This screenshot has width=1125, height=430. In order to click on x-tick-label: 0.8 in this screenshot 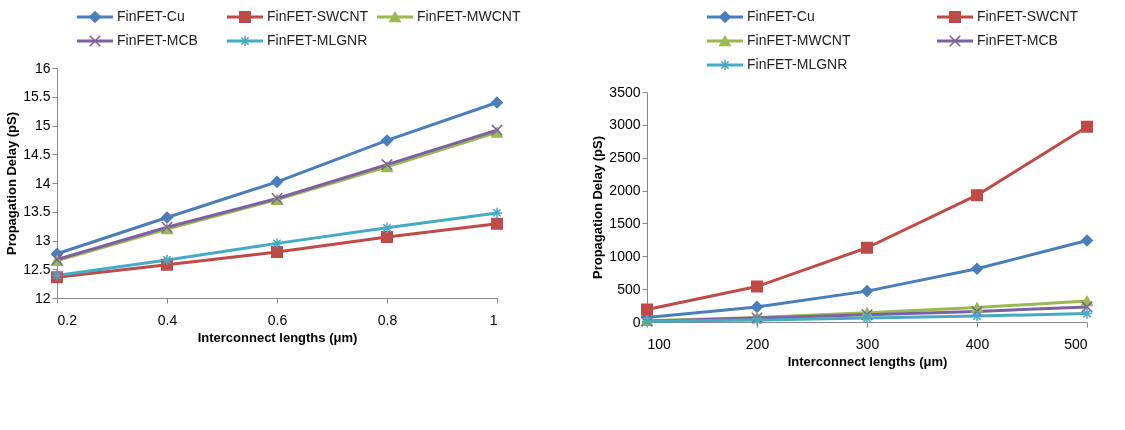, I will do `click(387, 319)`.